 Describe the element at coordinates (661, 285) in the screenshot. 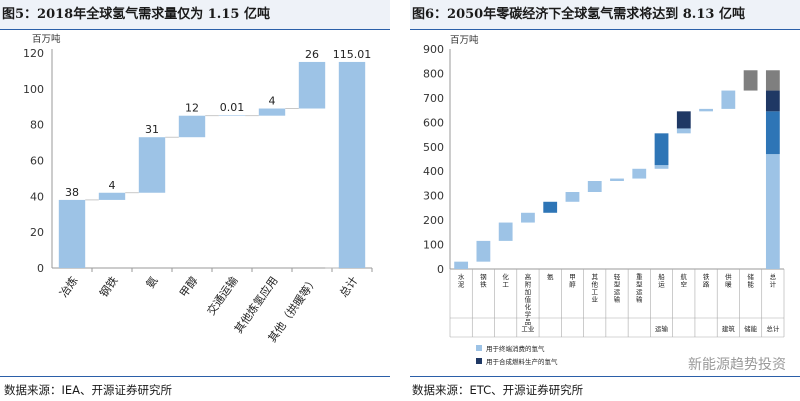

I see `right-category-label-9-char-1: 运` at that location.